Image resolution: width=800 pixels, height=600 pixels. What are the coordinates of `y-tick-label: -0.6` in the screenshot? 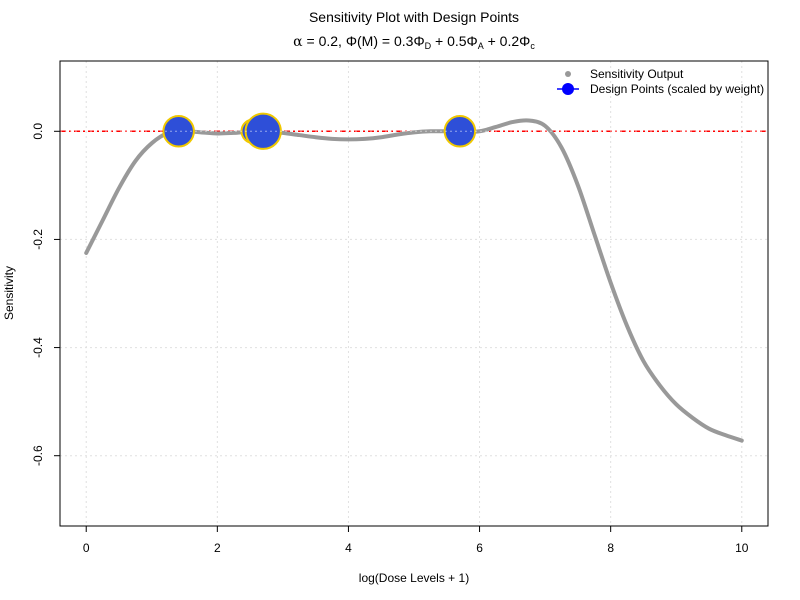 It's located at (38, 455).